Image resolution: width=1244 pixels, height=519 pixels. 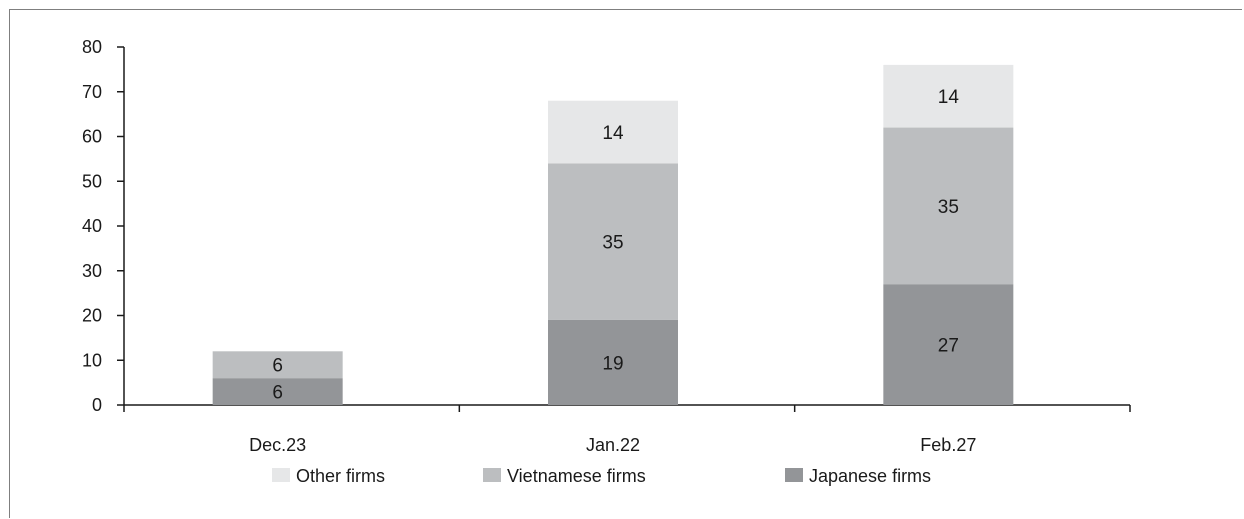 I want to click on data-label: 19, so click(x=612, y=363).